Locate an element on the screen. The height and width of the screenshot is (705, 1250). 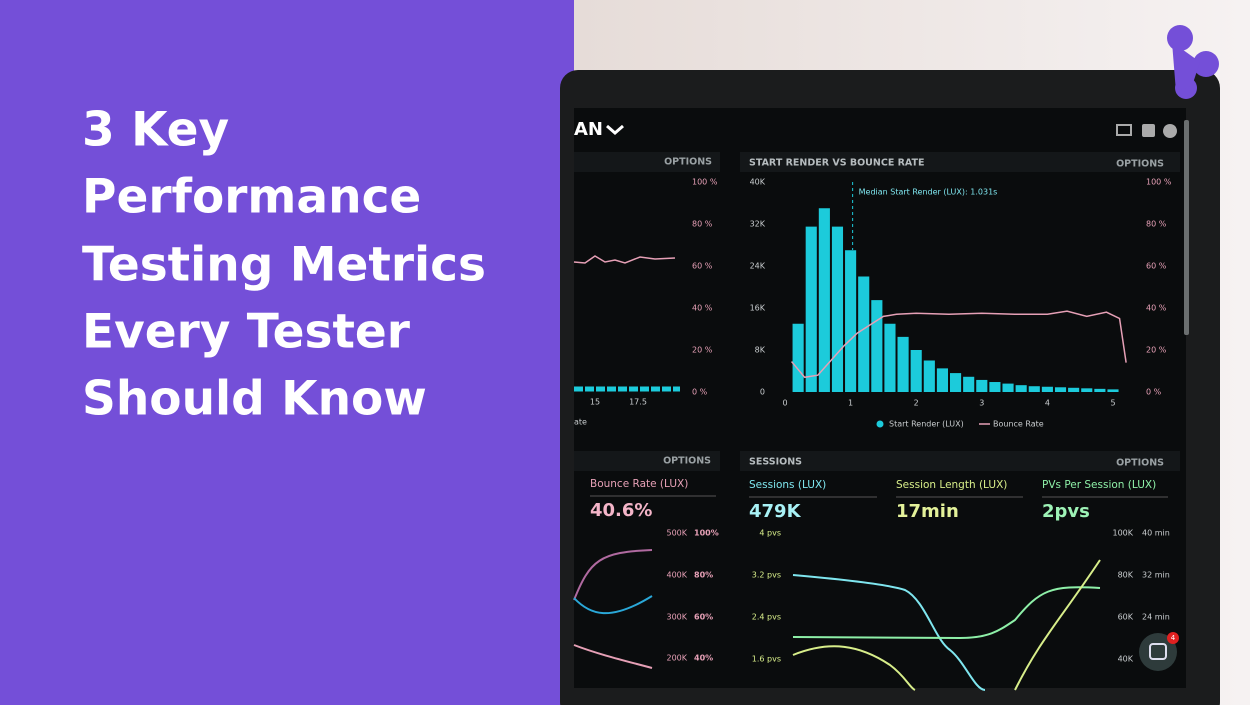
headline-line: Should Know is located at coordinates (254, 399).